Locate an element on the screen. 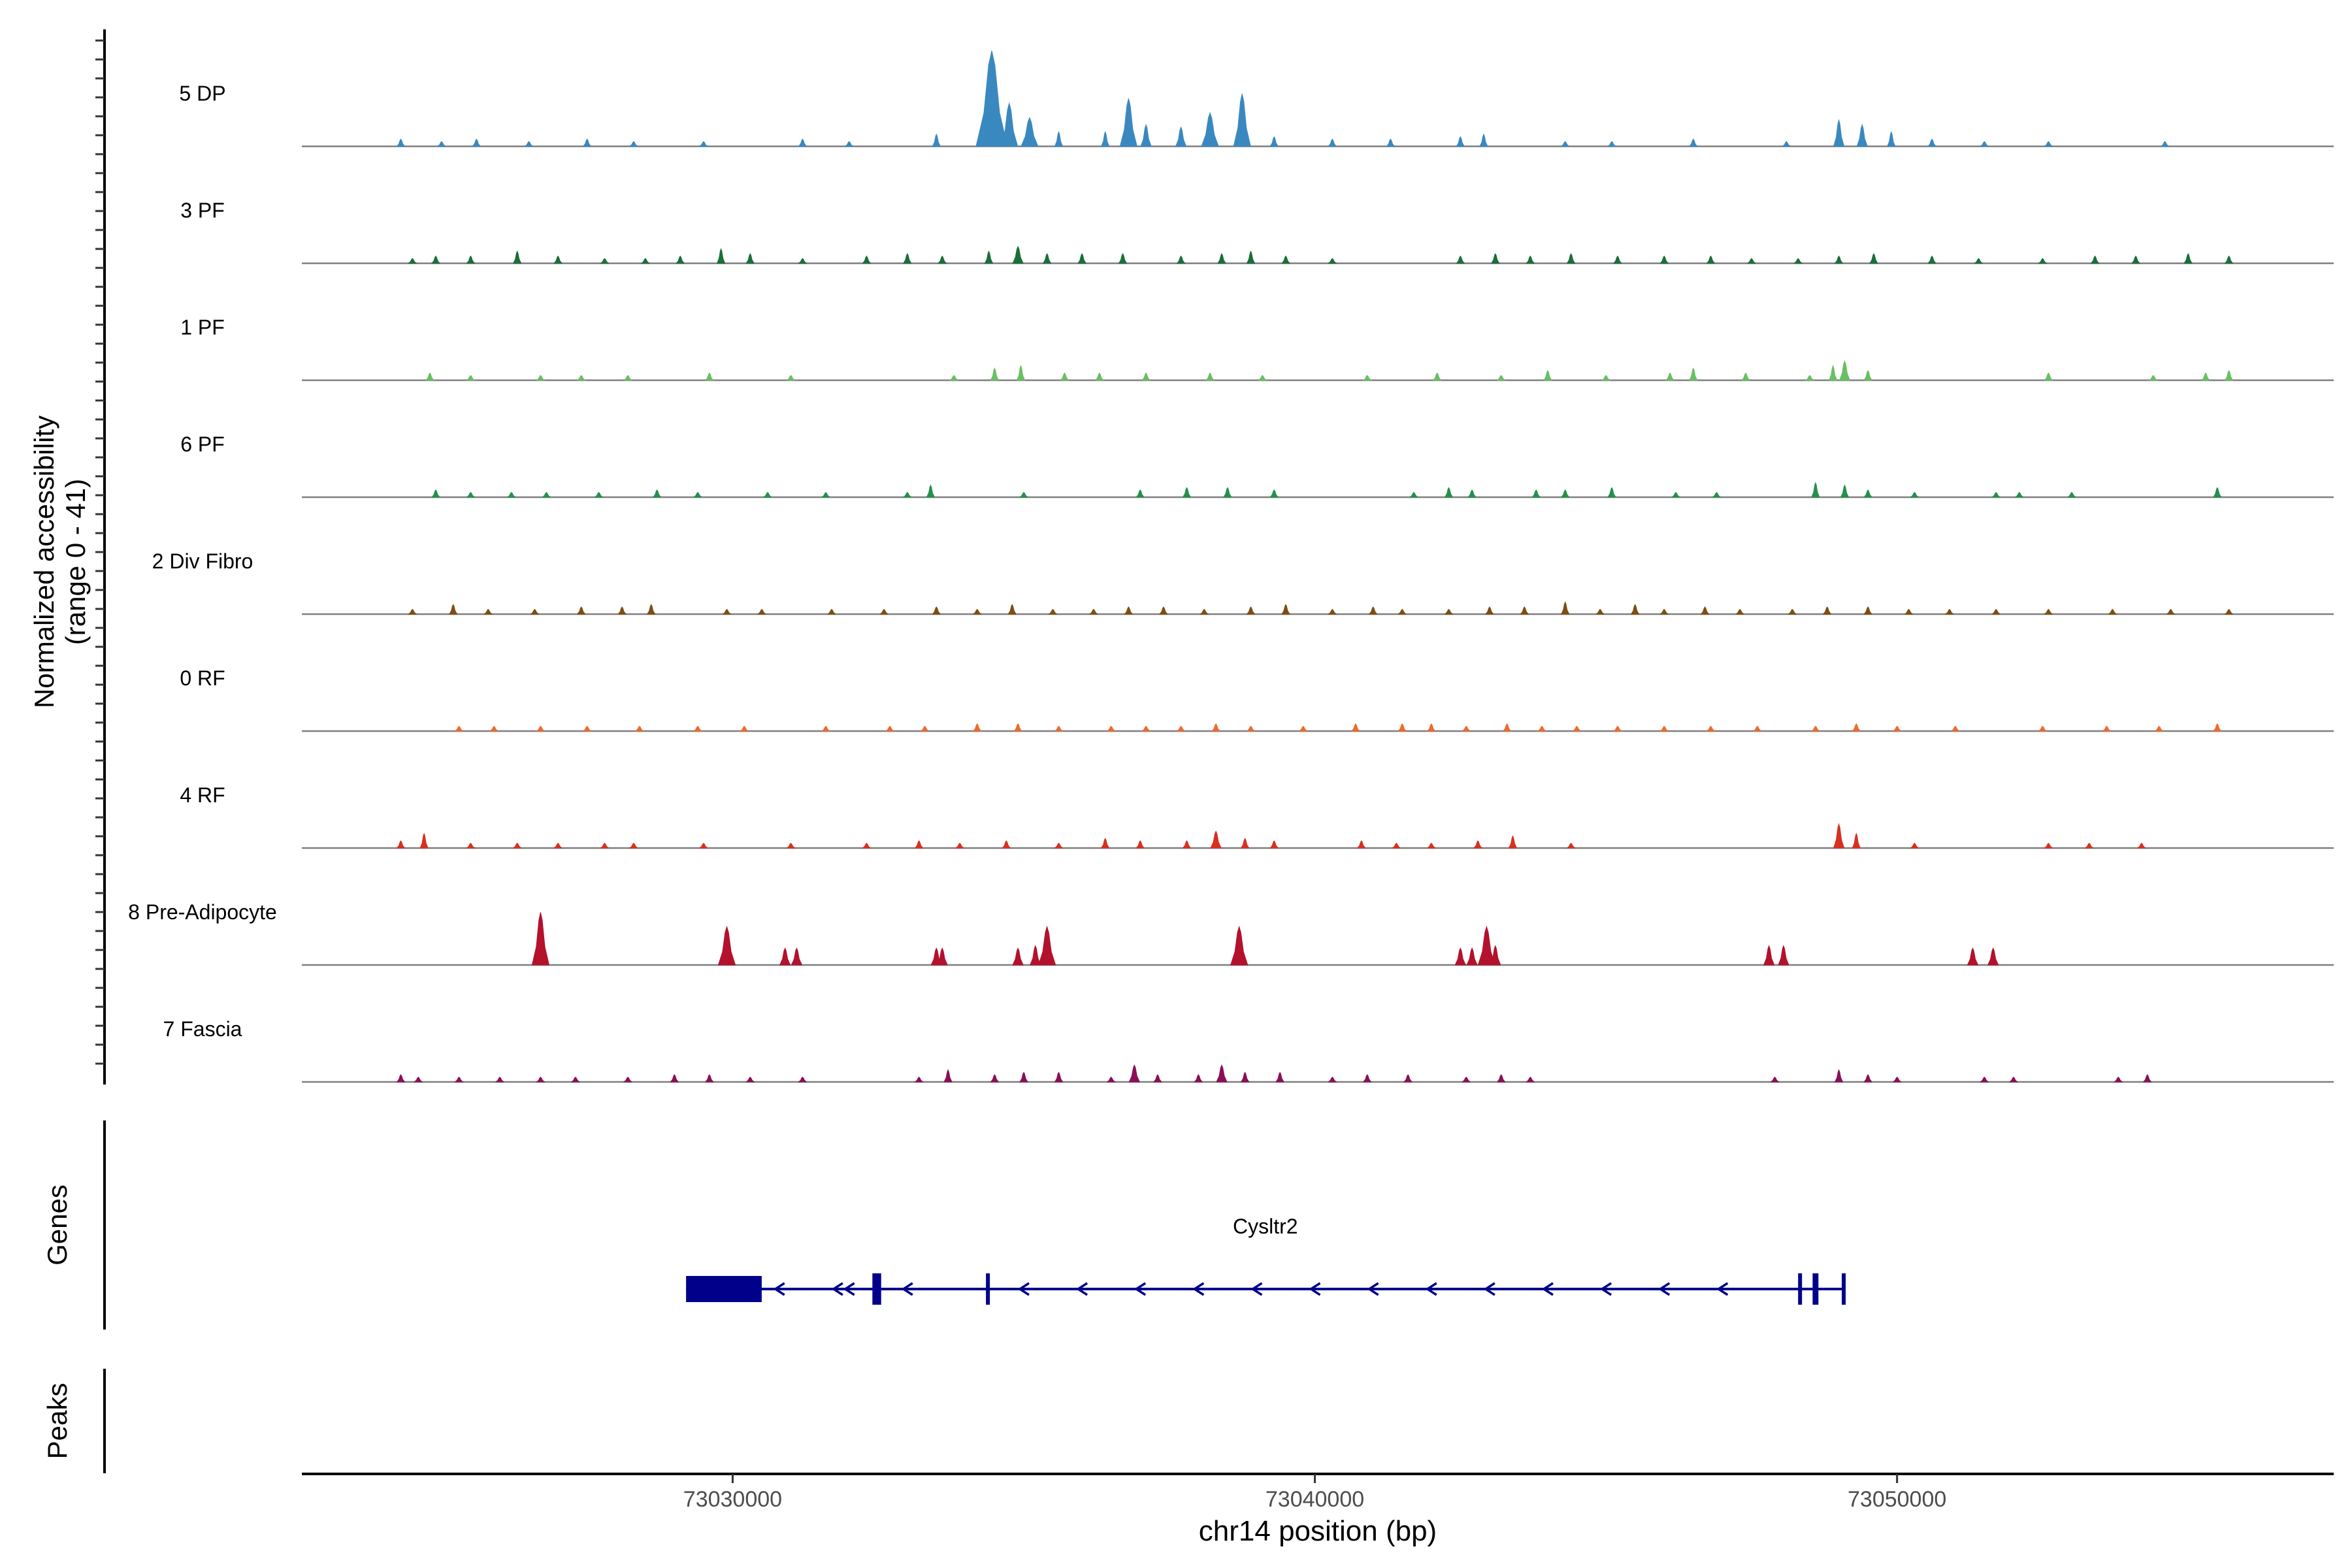 The width and height of the screenshot is (2352, 1568). track-7-fascia: 7 Fascia is located at coordinates (1248, 1050).